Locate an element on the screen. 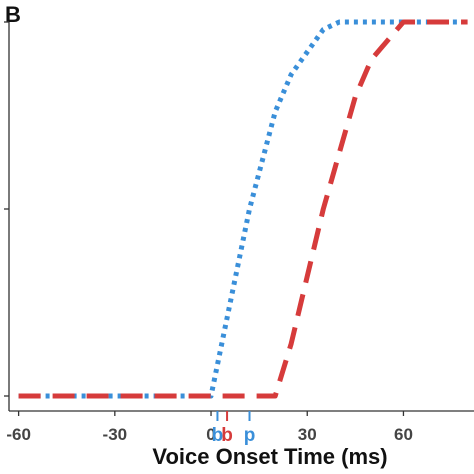  x-tick-label: 0 is located at coordinates (210, 434).